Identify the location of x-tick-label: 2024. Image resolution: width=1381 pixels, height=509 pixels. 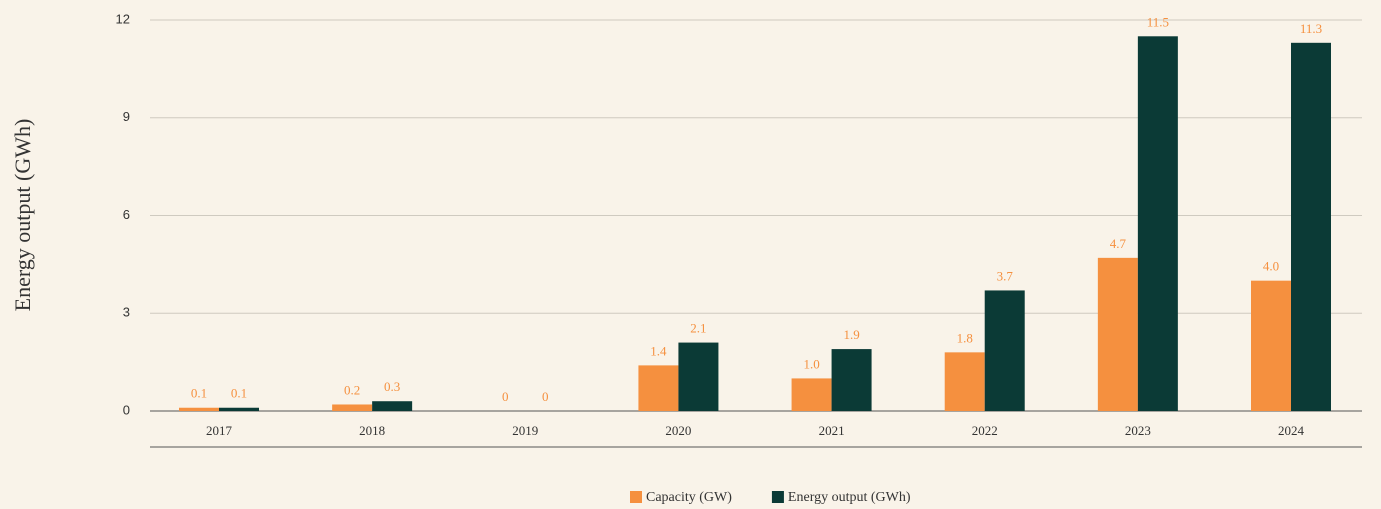
(1291, 430).